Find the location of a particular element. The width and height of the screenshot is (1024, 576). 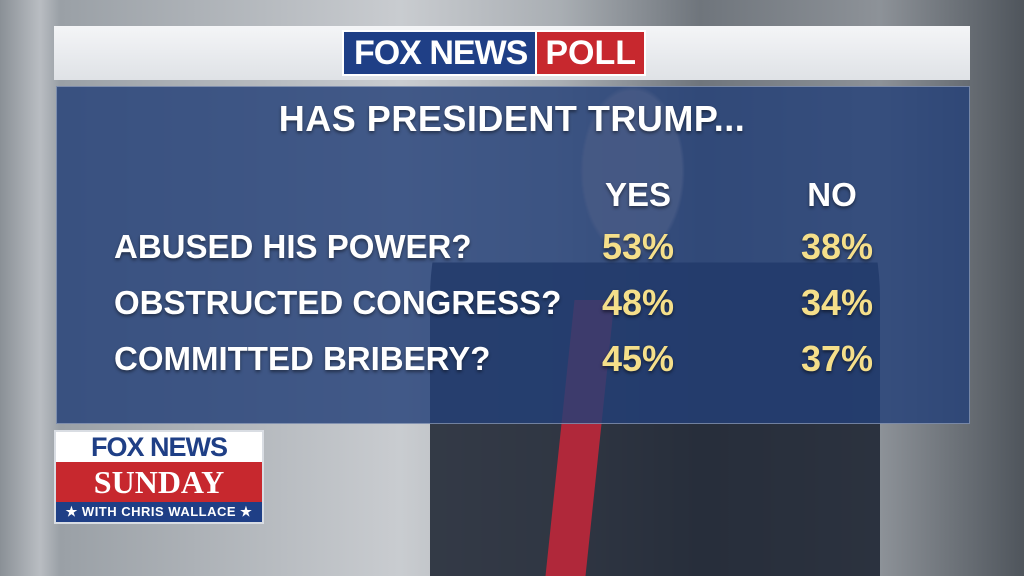

column-header-no: NO is located at coordinates (832, 194).